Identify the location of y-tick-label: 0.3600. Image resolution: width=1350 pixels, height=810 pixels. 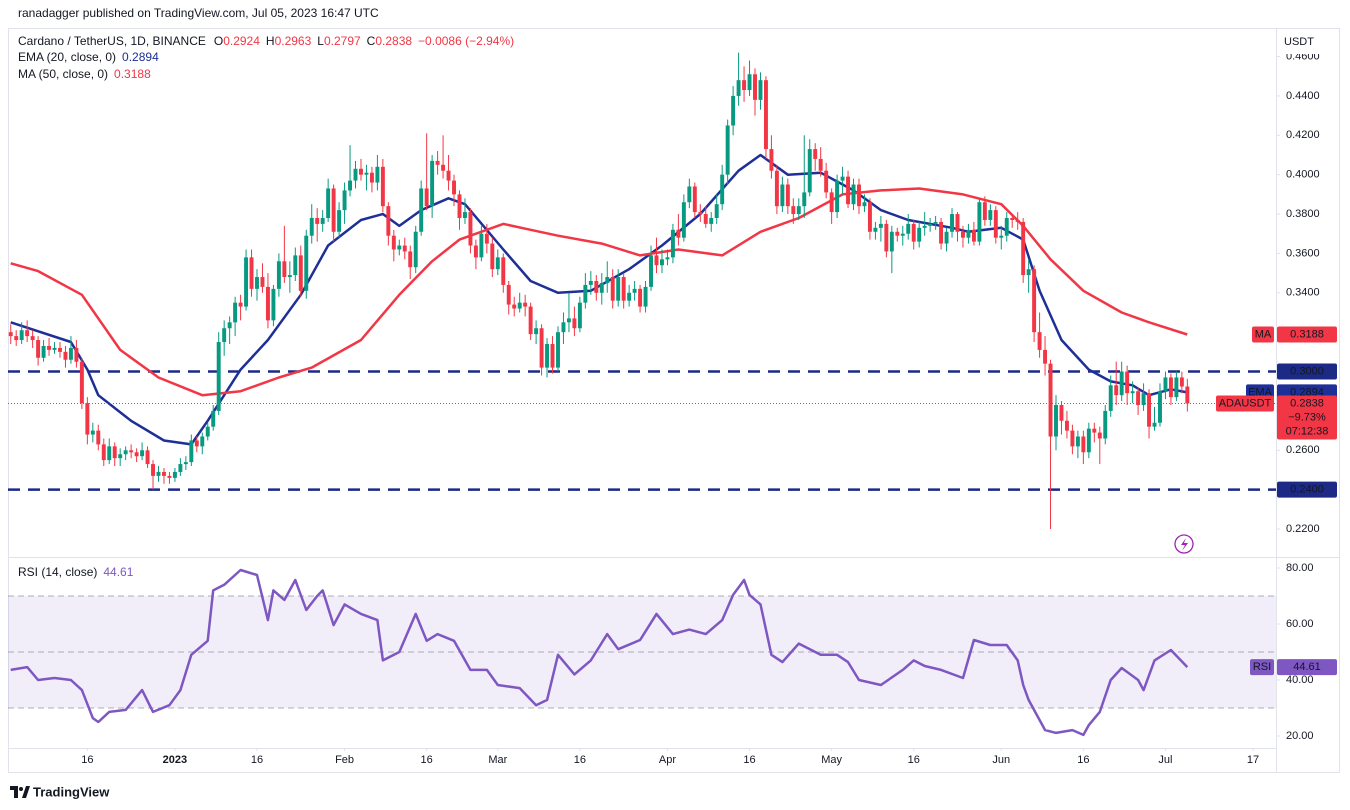
(1303, 253).